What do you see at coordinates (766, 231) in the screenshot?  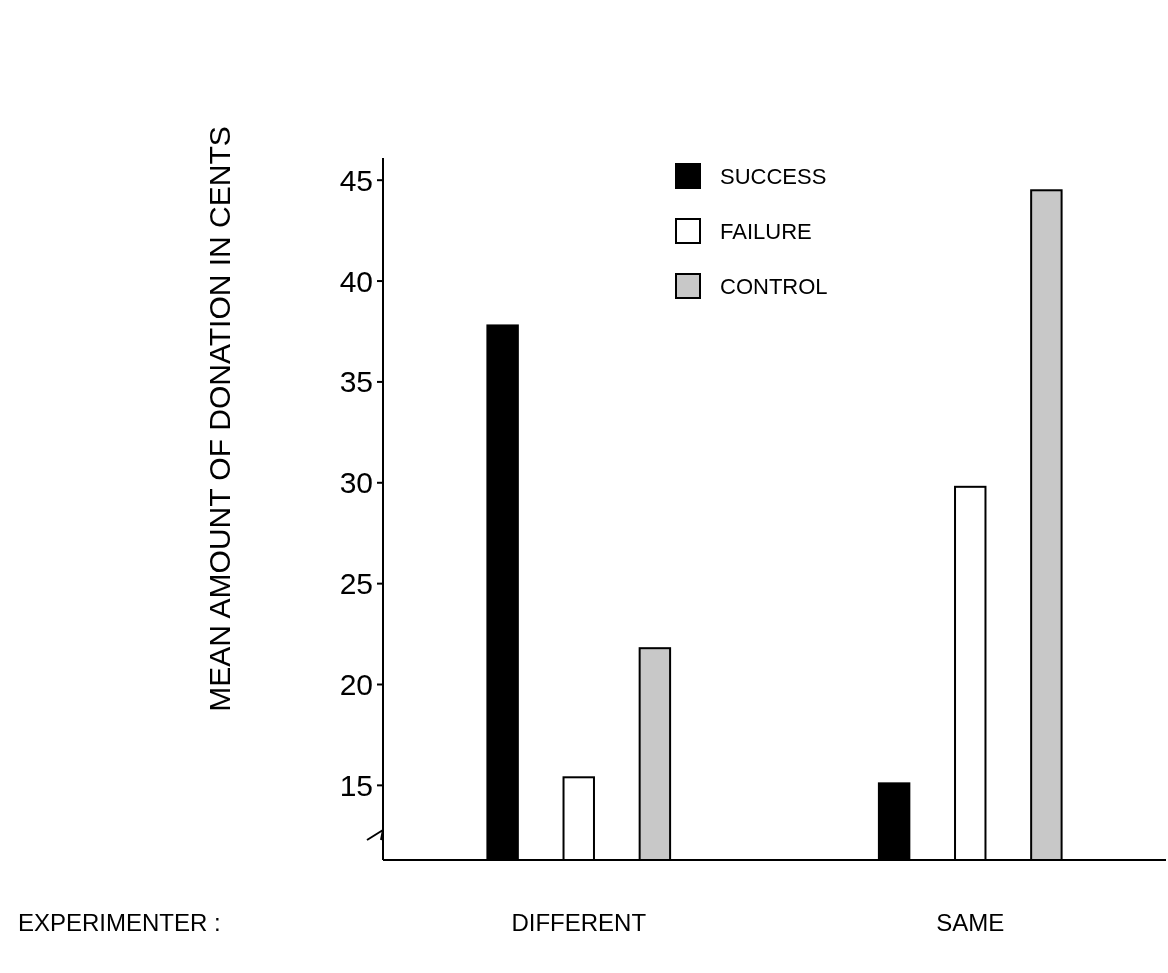 I see `legend-label: FAILURE` at bounding box center [766, 231].